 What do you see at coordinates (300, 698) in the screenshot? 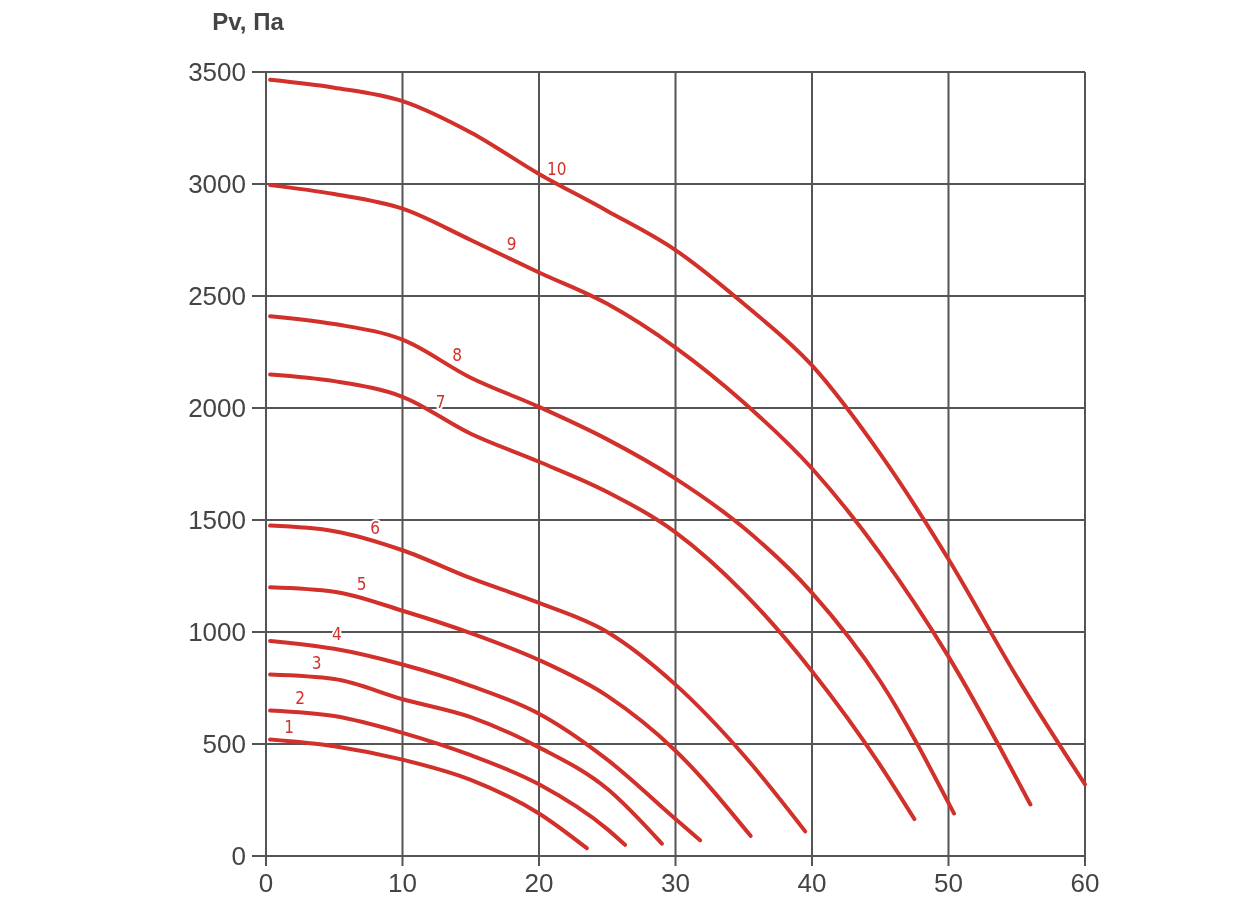
I see `series-label: 2` at bounding box center [300, 698].